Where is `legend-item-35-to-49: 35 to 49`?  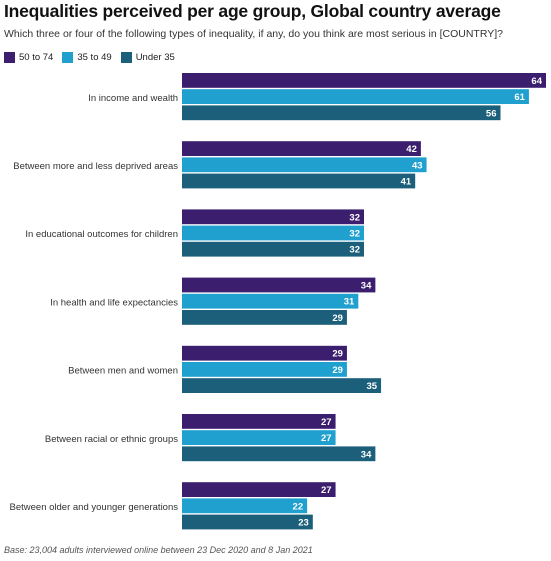 legend-item-35-to-49: 35 to 49 is located at coordinates (87, 57).